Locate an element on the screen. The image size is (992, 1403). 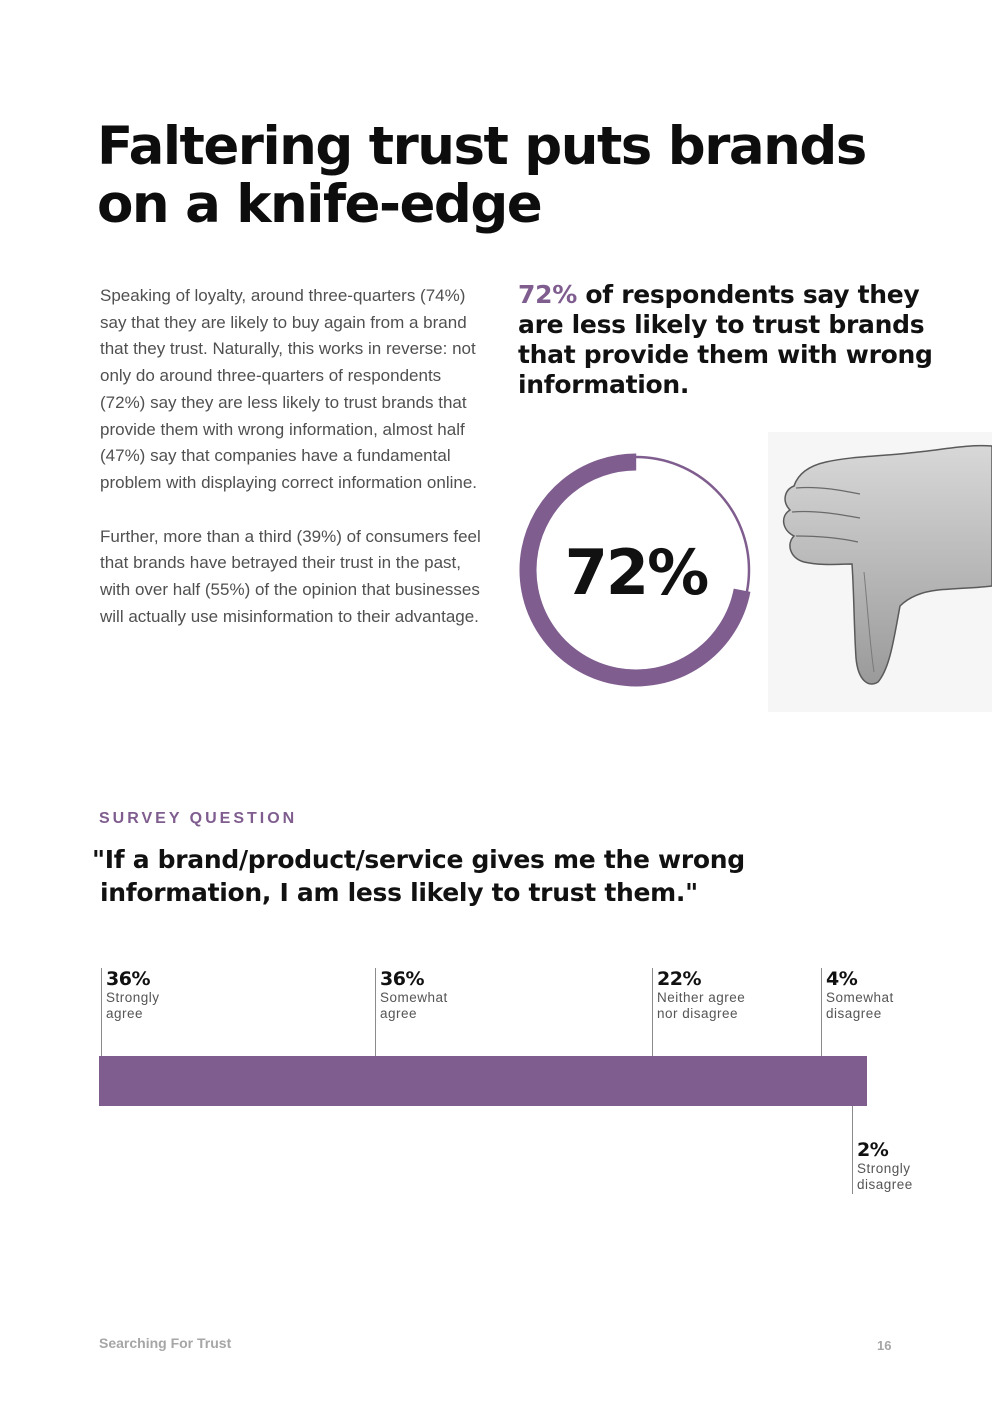
footer-publication-title: Searching For Trust is located at coordinates (165, 1343).